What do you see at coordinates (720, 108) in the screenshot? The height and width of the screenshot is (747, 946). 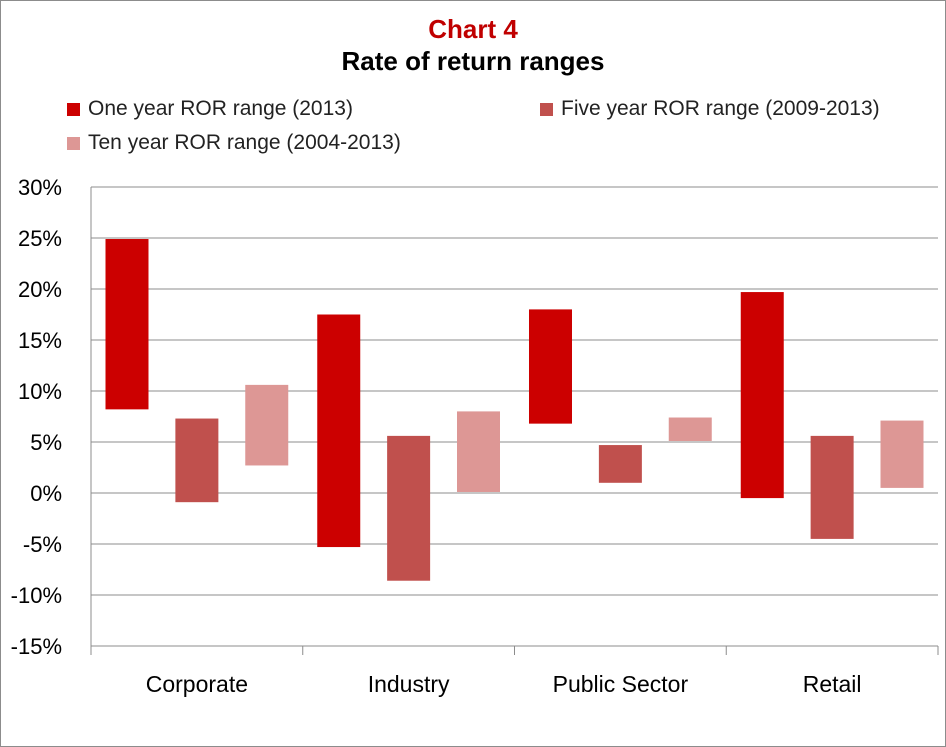 I see `legend-label-five-year: Five year ROR range (2009-2013)` at bounding box center [720, 108].